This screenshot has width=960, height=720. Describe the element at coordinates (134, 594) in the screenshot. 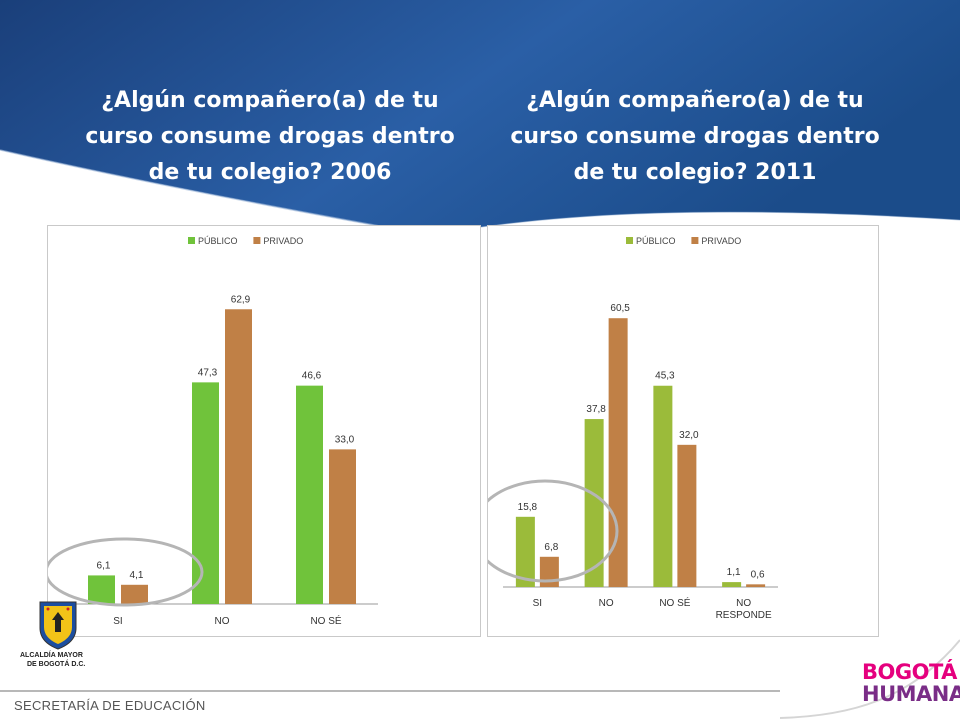

I see `bar-si-privado` at that location.